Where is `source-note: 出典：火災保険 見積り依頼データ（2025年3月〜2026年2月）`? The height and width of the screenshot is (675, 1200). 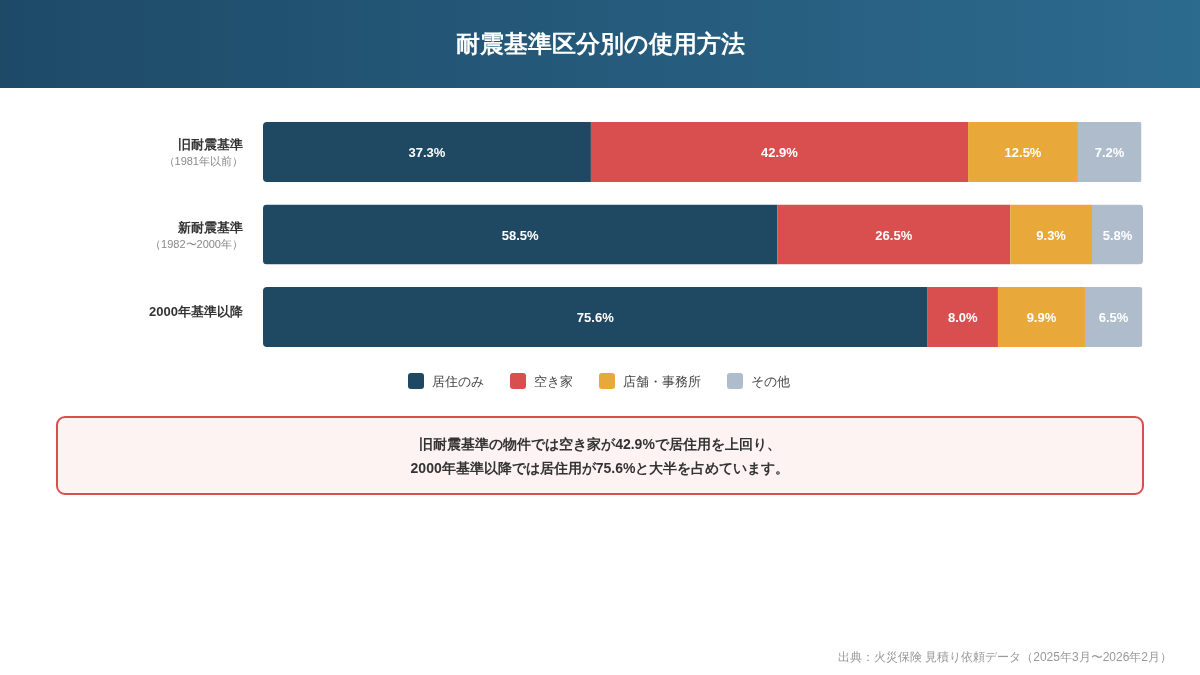 source-note: 出典：火災保険 見積り依頼データ（2025年3月〜2026年2月） is located at coordinates (1004, 657).